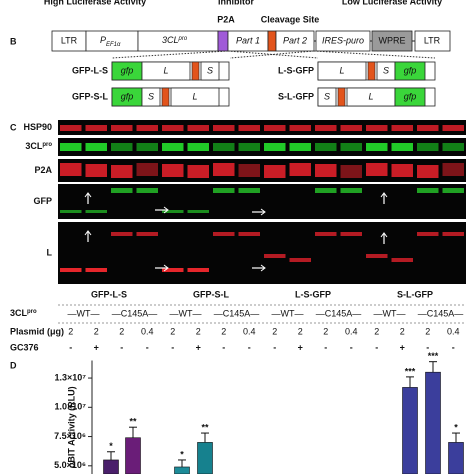 The width and height of the screenshot is (474, 474). I want to click on panel-label: C, so click(13, 127).